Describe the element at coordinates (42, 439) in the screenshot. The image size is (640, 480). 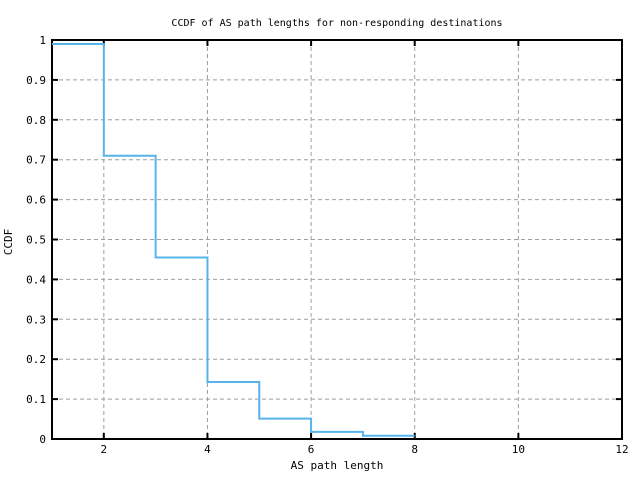
I see `y-tick-label: 0` at that location.